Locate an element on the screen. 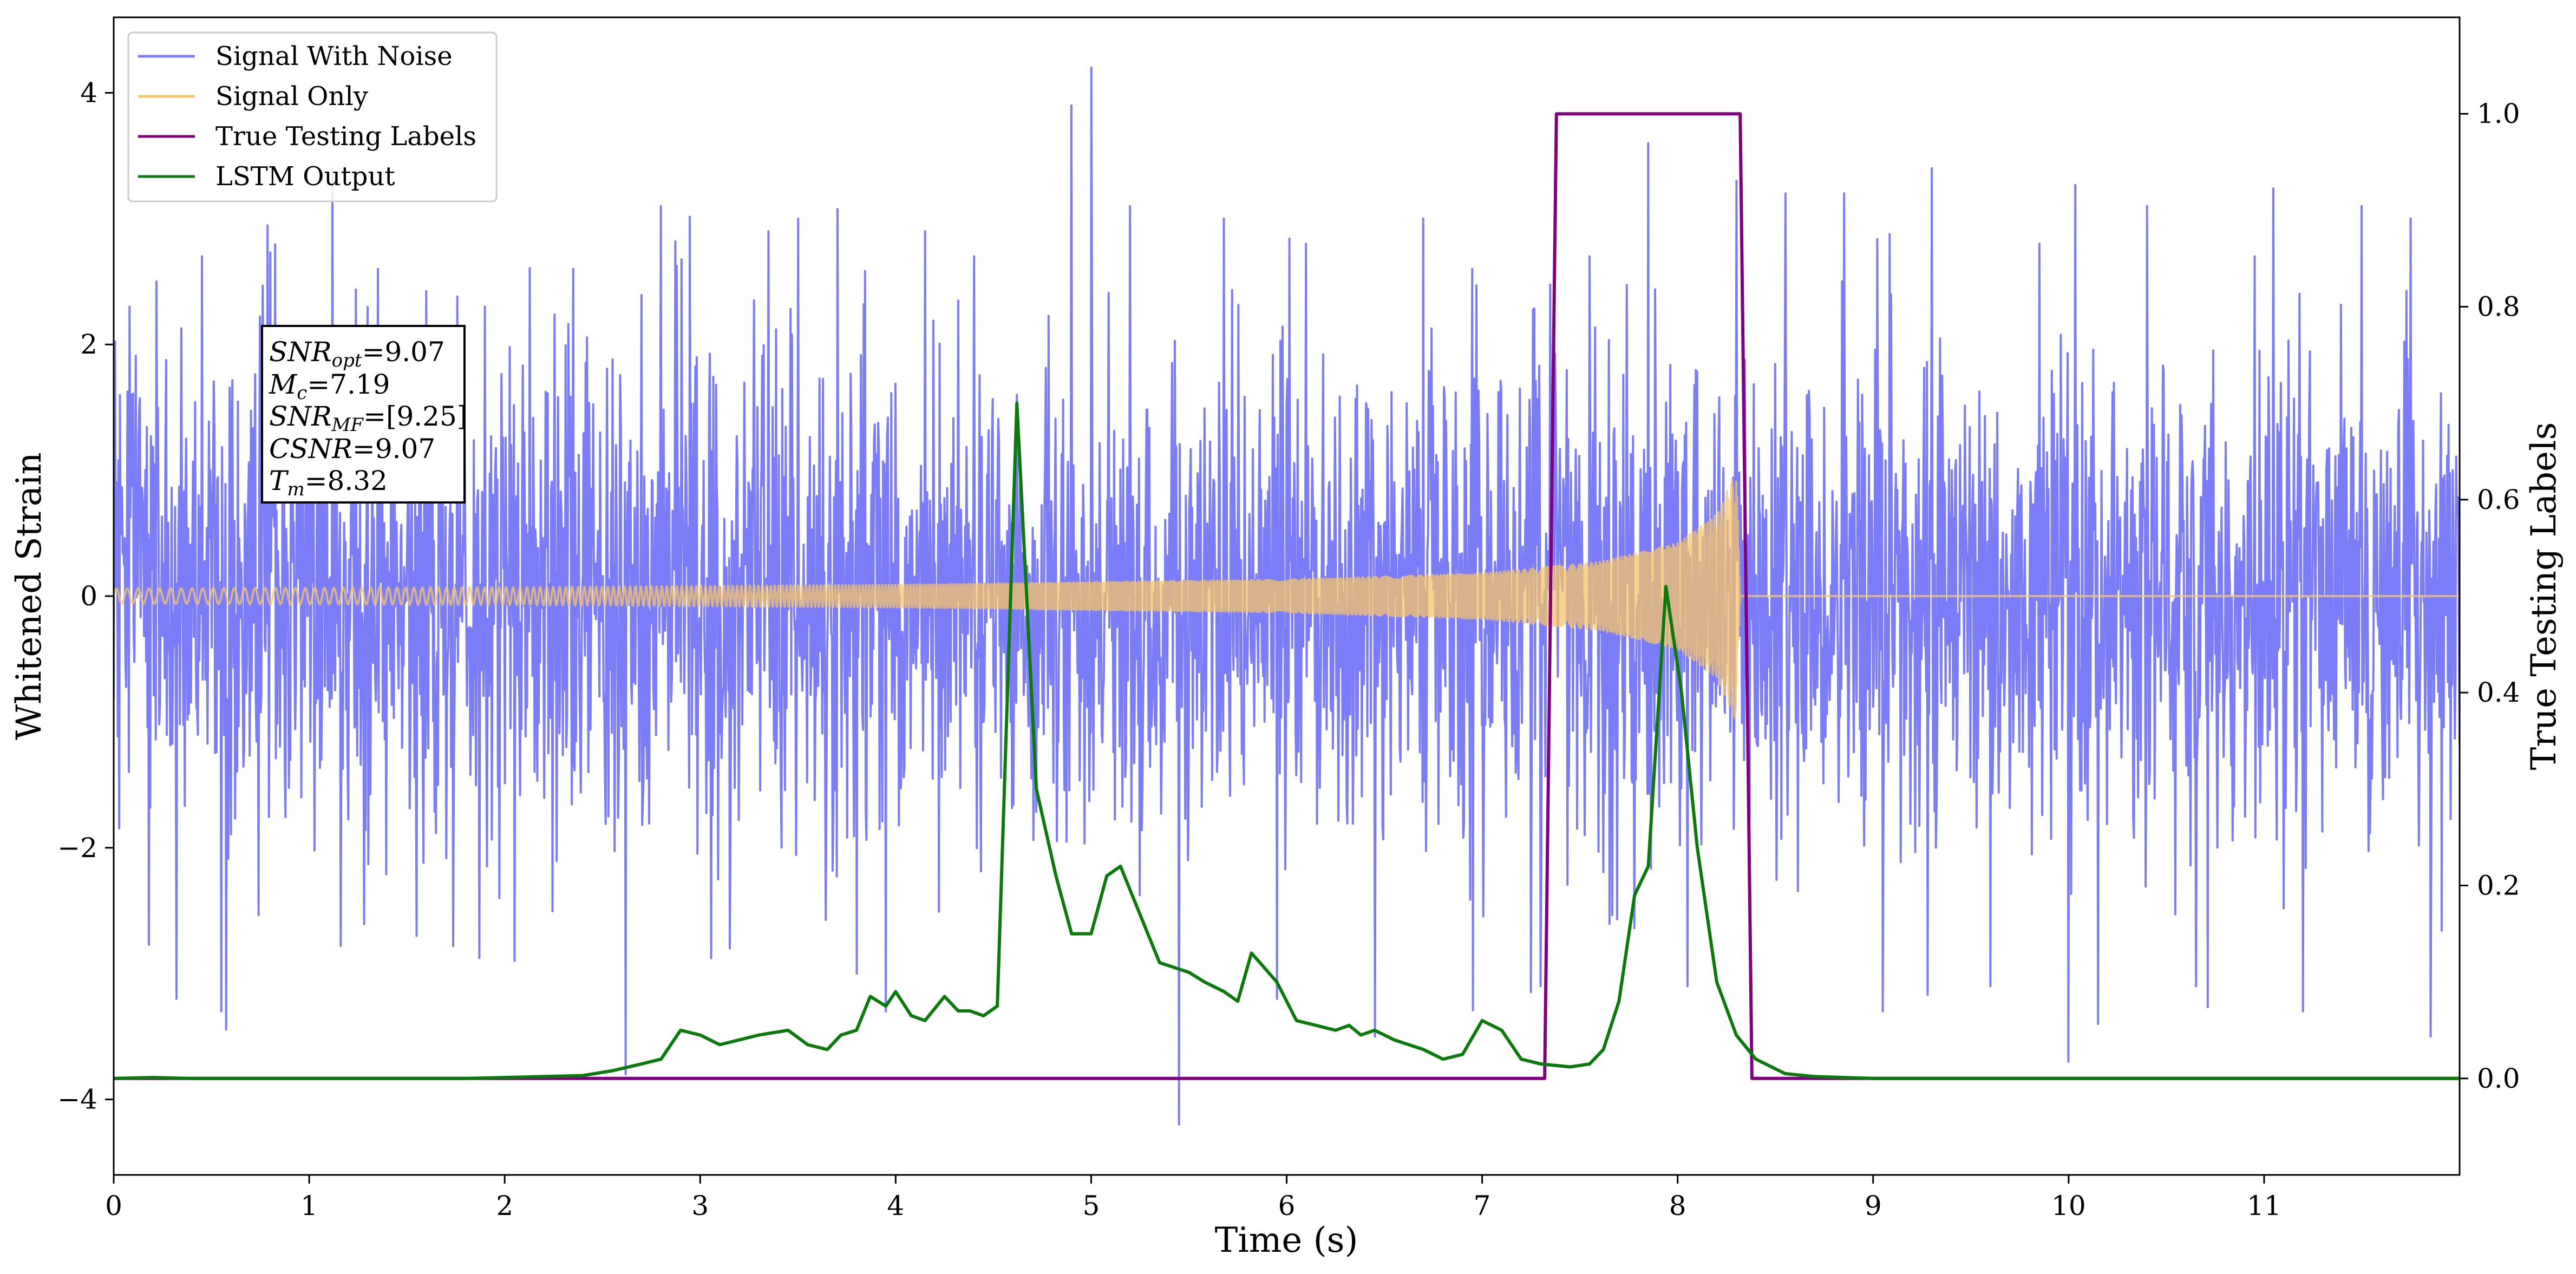 The width and height of the screenshot is (2576, 1274). annotation-line-mc: Mc=7.19 is located at coordinates (329, 386).